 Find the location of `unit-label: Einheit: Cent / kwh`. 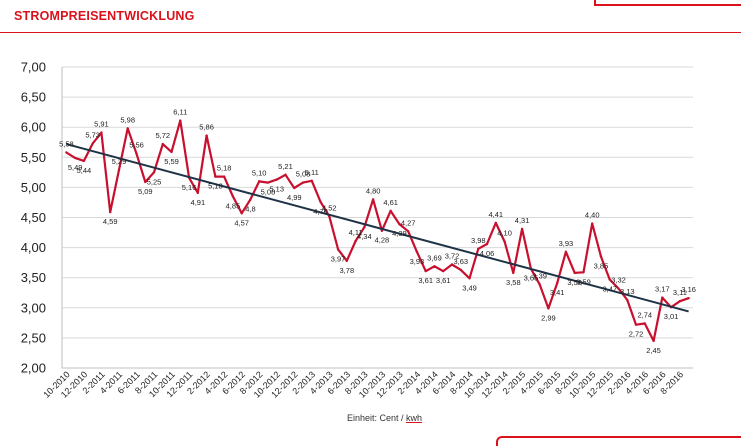

unit-label: Einheit: Cent / kwh is located at coordinates (384, 418).